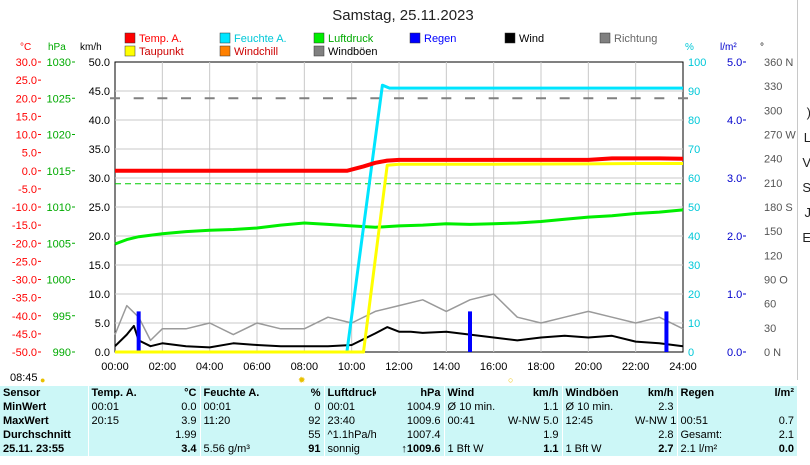  What do you see at coordinates (706, 407) in the screenshot?
I see `rain-min-time` at bounding box center [706, 407].